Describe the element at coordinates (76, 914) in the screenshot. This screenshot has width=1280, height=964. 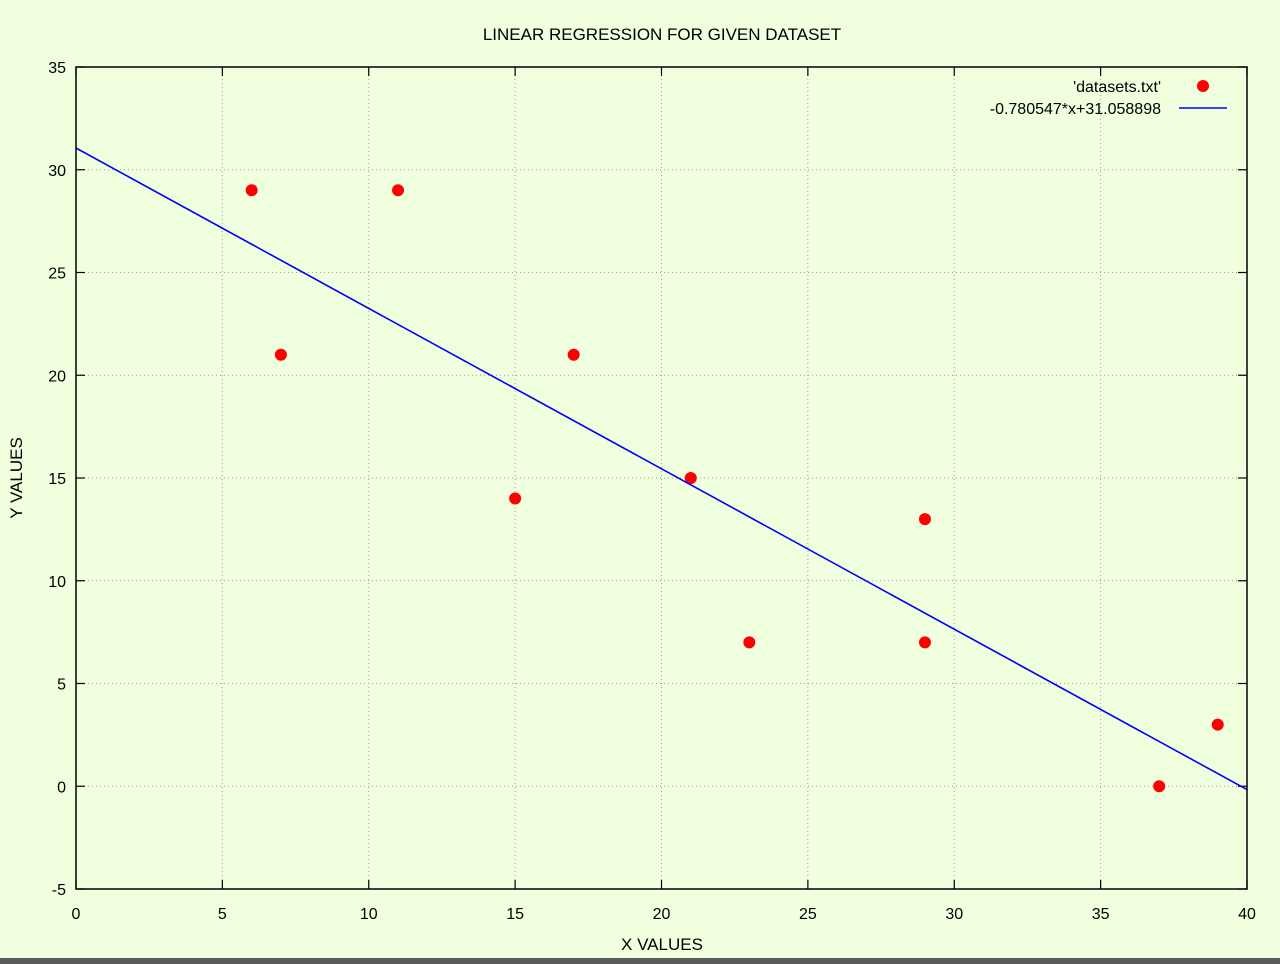
I see `x-tick-label: 0` at that location.